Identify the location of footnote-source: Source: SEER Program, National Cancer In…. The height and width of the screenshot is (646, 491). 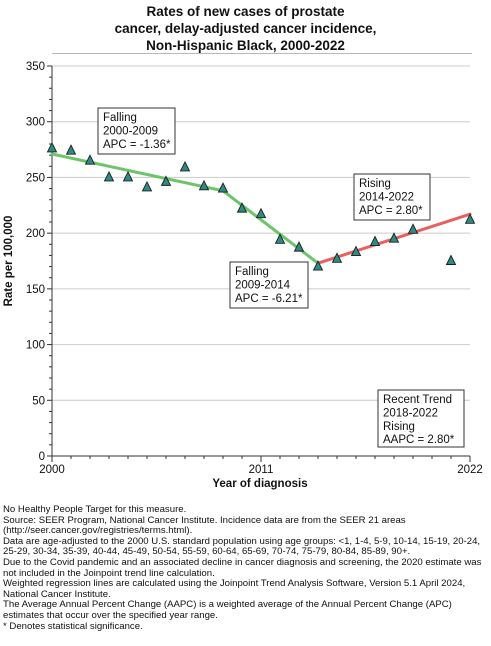
(206, 525).